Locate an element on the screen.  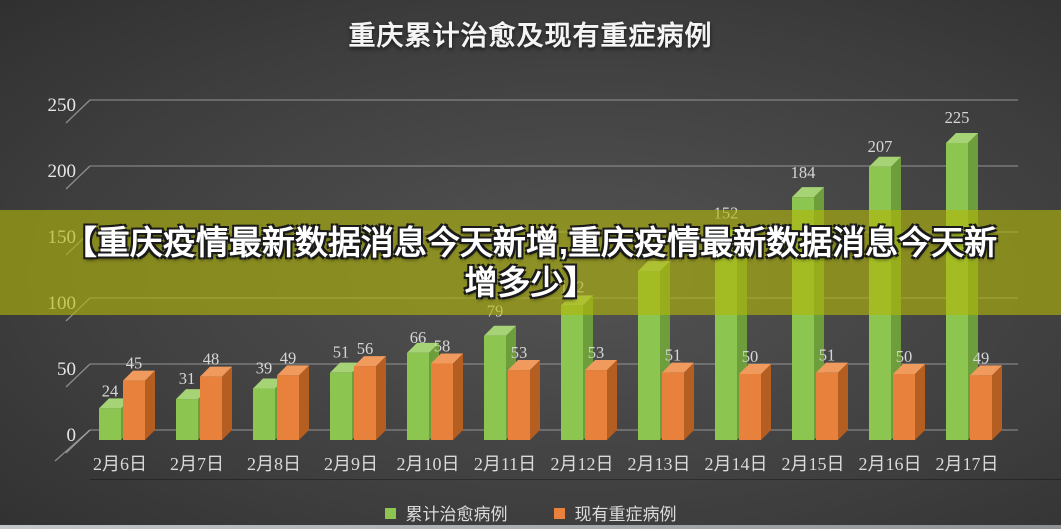
bar-value-label-cured: 184 is located at coordinates (803, 172).